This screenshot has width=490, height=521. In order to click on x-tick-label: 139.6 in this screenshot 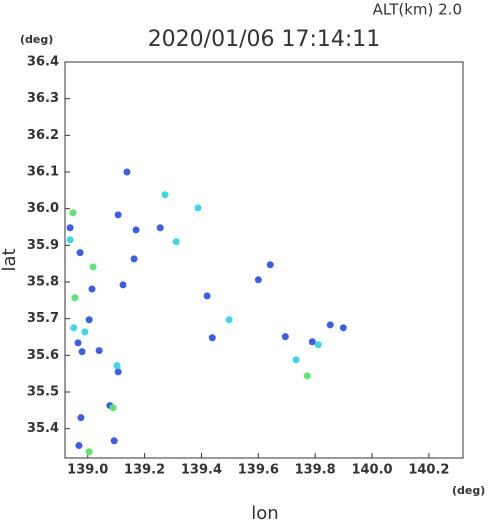, I will do `click(258, 470)`.